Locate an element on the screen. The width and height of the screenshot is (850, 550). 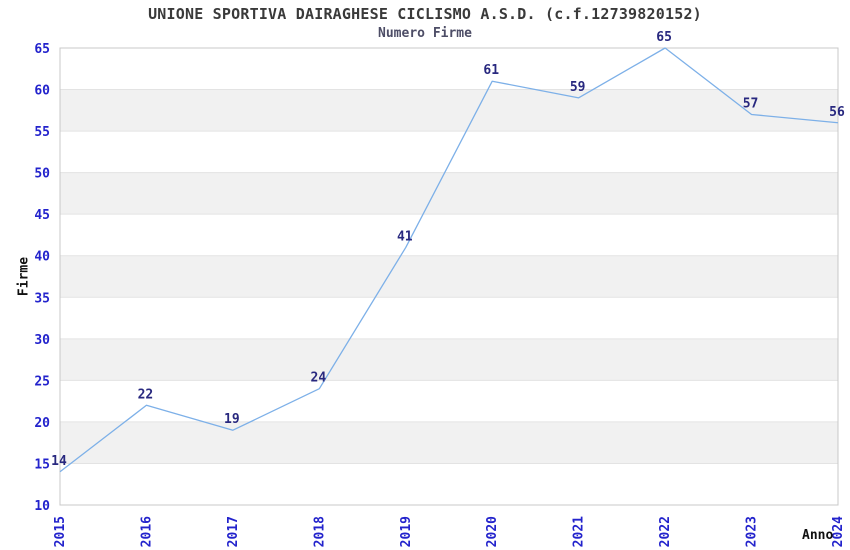
x-tick-label: 2020 is located at coordinates (492, 531).